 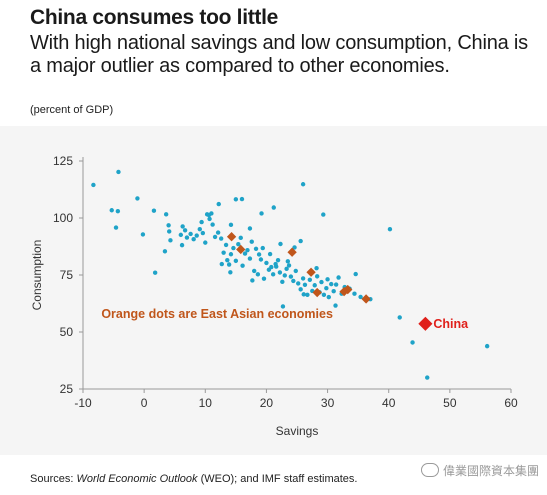 What do you see at coordinates (217, 314) in the screenshot?
I see `east-asia-annotation: Orange dots are East Asian economies` at bounding box center [217, 314].